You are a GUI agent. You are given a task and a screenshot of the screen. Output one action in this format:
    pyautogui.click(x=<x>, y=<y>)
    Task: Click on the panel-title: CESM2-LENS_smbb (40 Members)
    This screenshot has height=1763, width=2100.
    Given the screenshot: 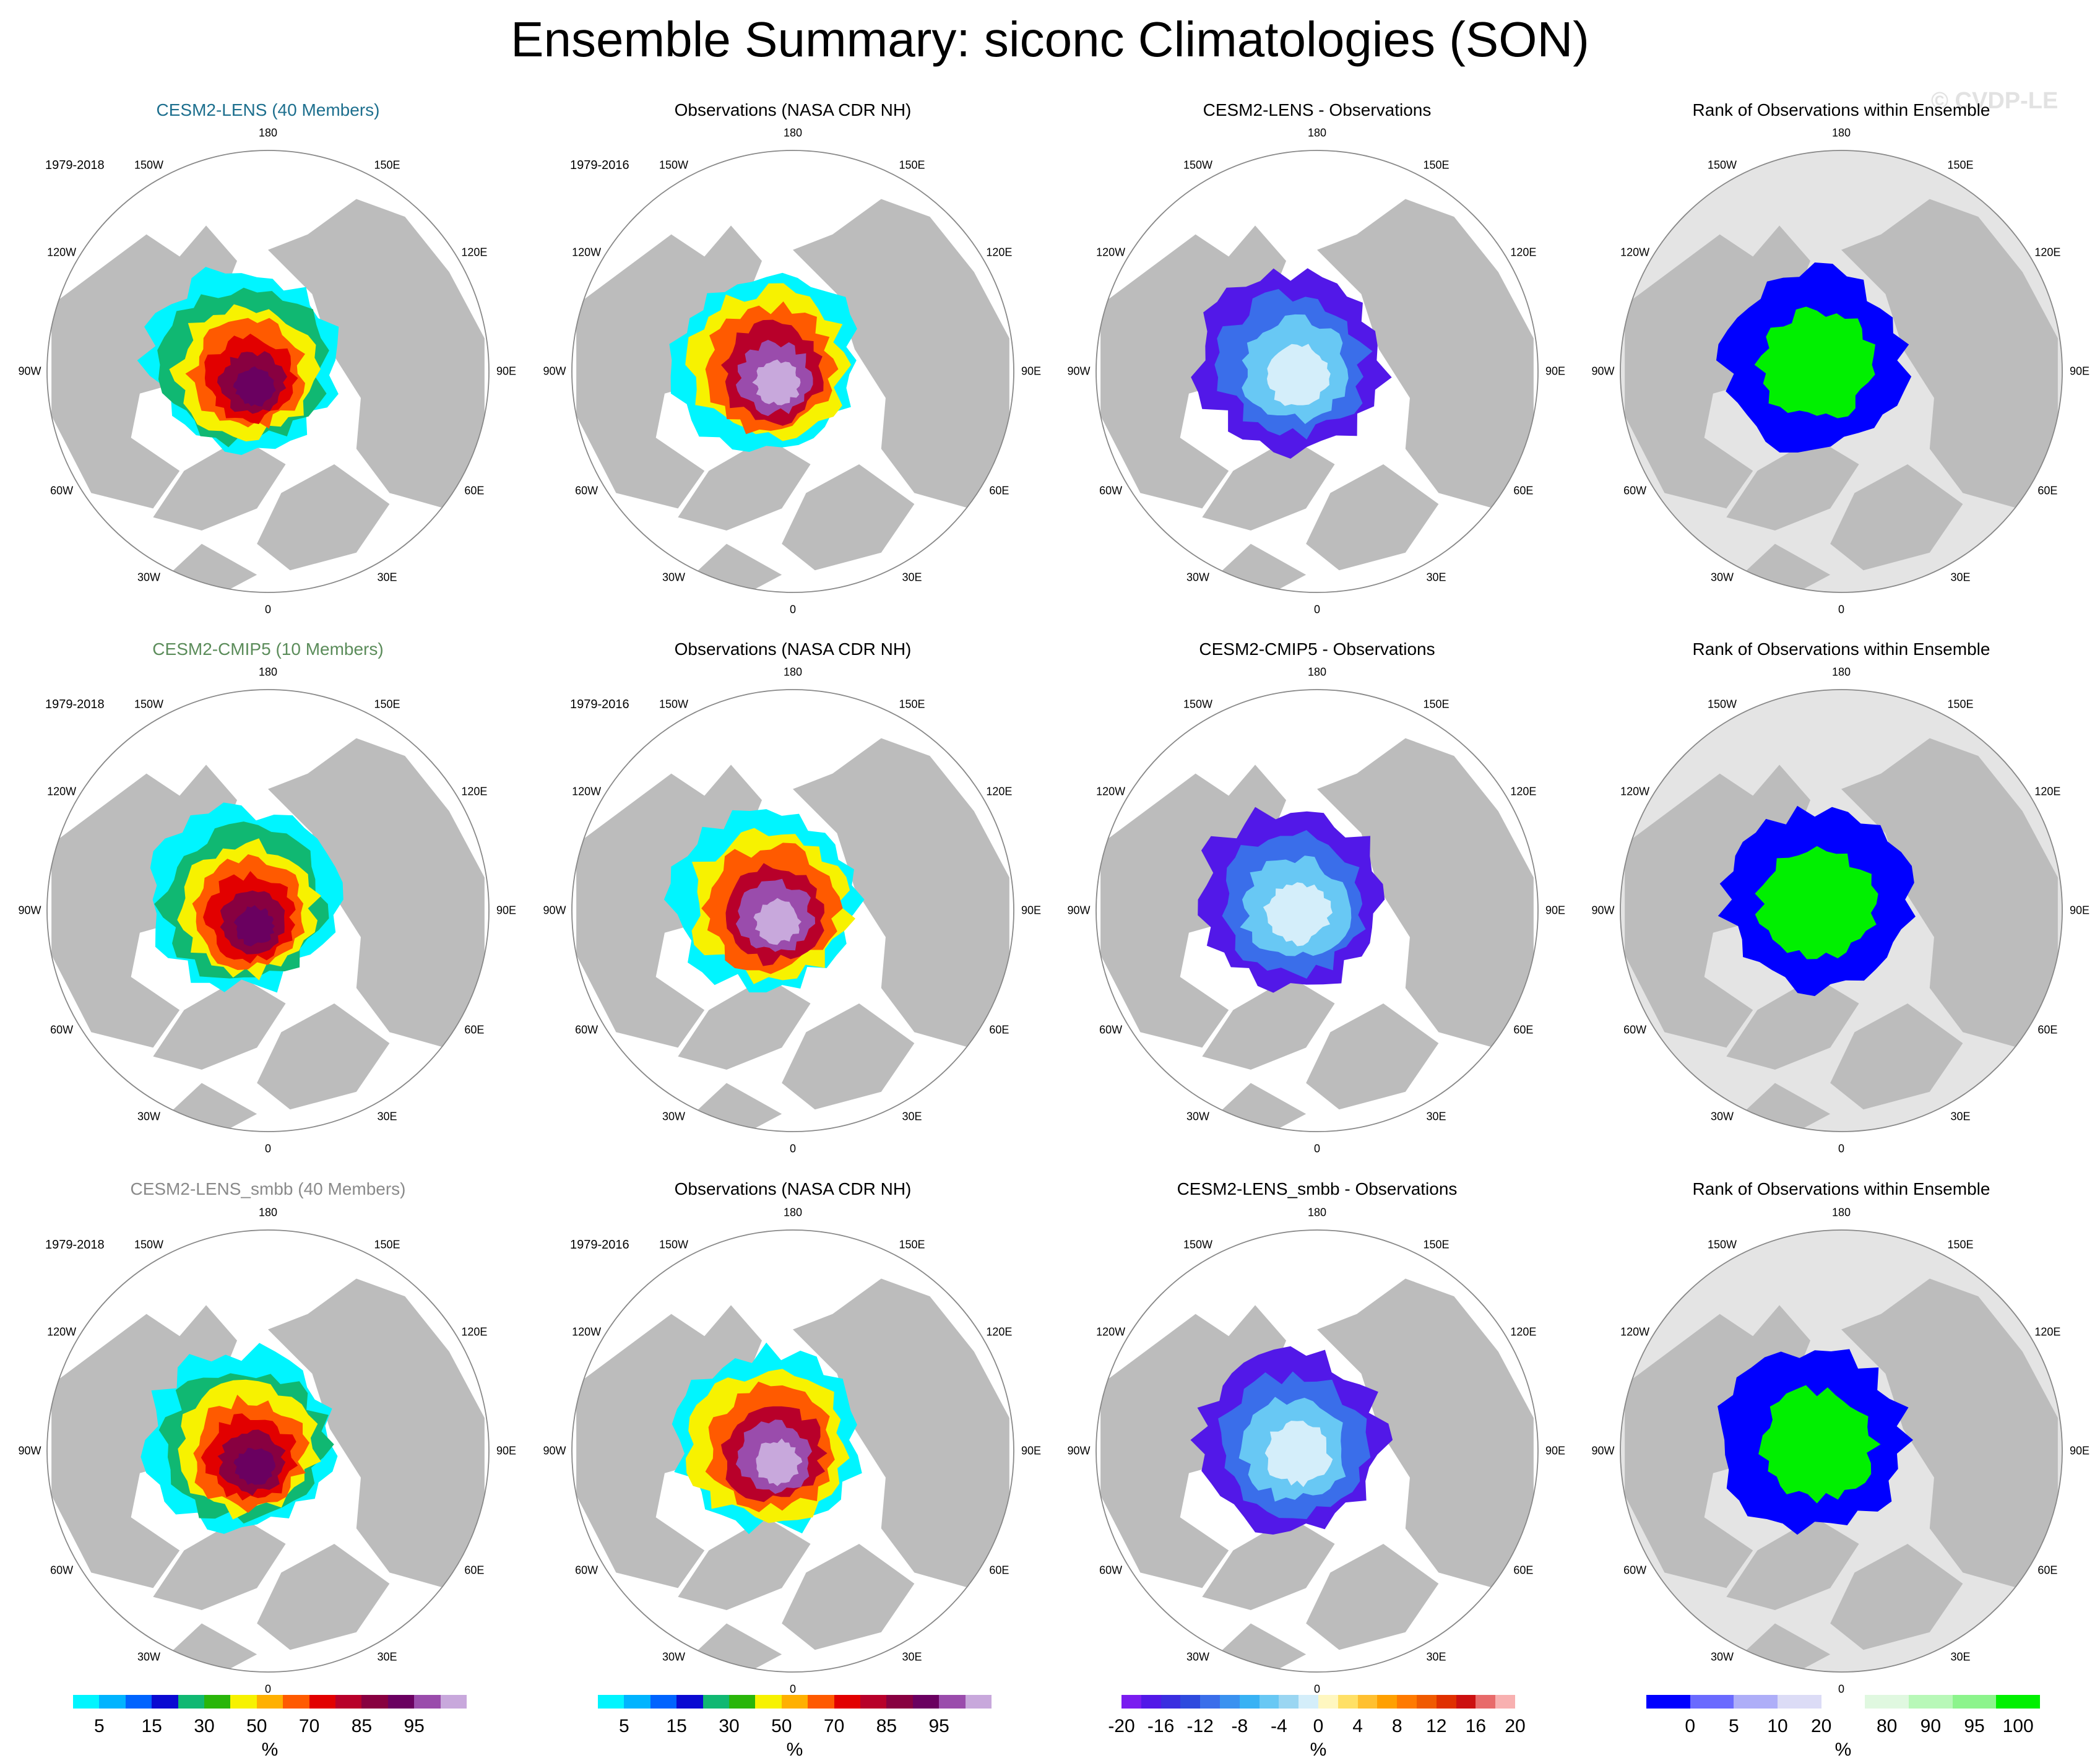 What is the action you would take?
    pyautogui.click(x=268, y=1188)
    